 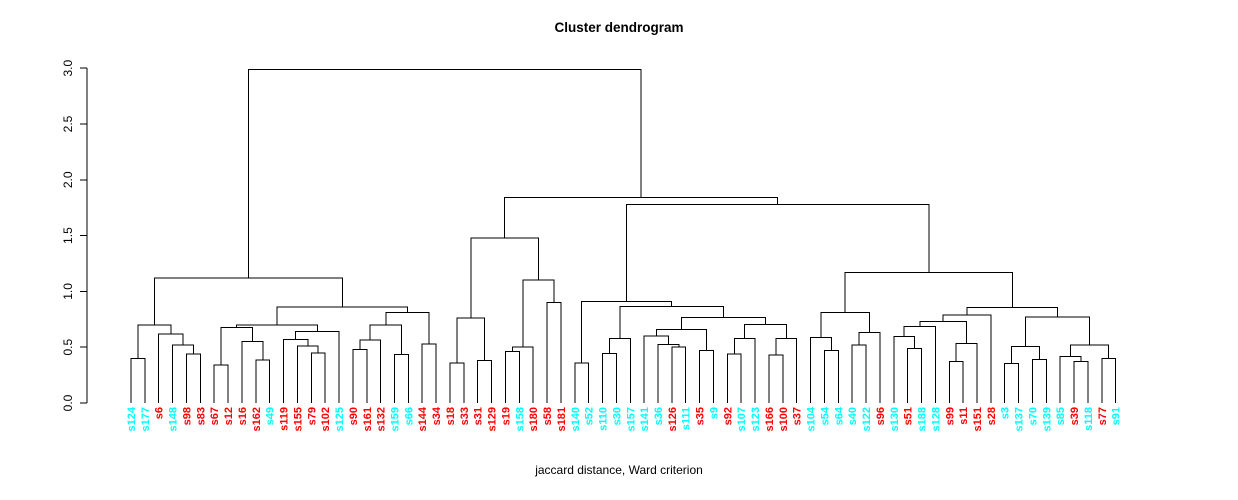 What do you see at coordinates (298, 419) in the screenshot?
I see `leaf-label: s155` at bounding box center [298, 419].